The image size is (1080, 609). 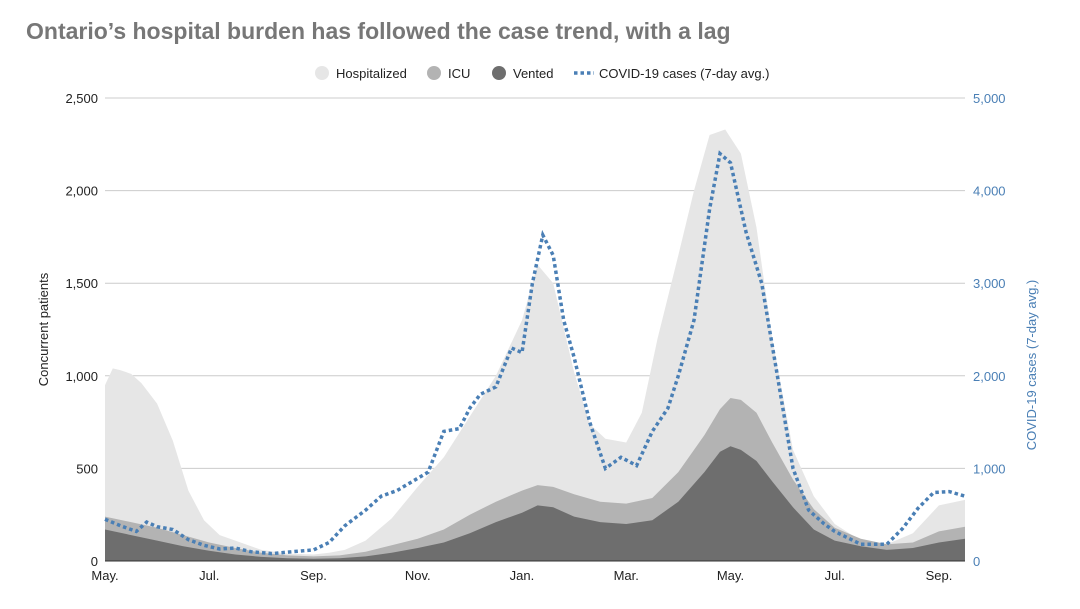 I want to click on y2-tick-label: 5,000, so click(x=989, y=98).